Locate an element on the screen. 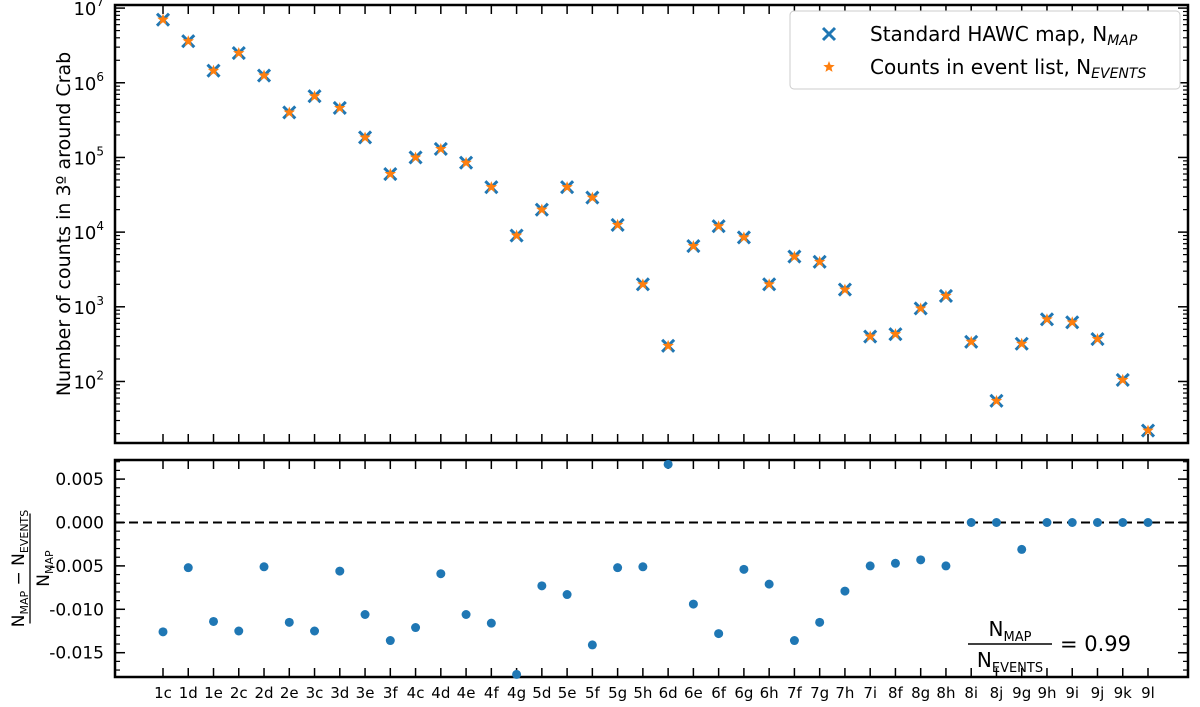 Image resolution: width=1200 pixels, height=707 pixels. legend-star-marker is located at coordinates (829, 66).